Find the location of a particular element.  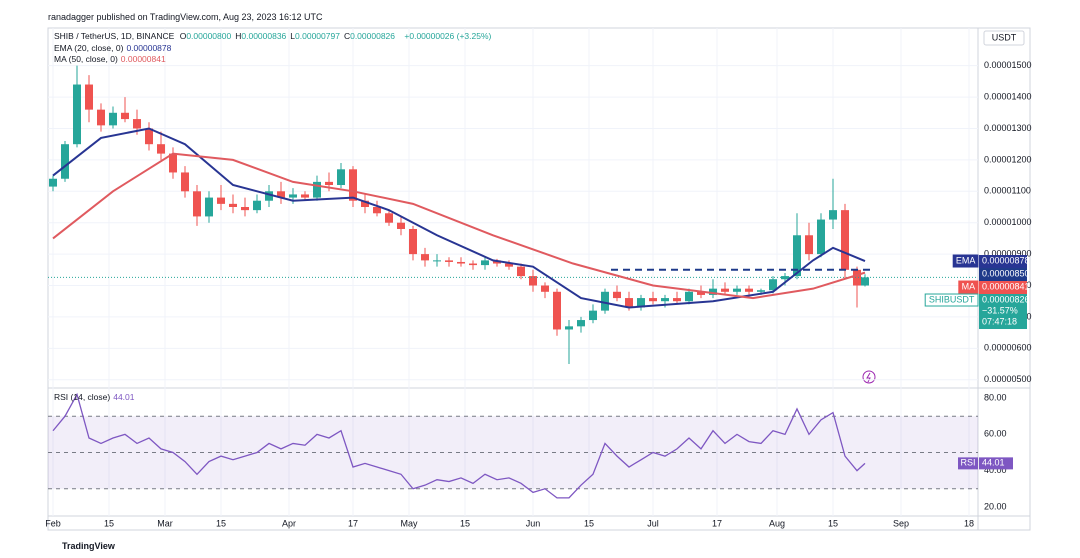

x-tick-label: Sep is located at coordinates (901, 523).